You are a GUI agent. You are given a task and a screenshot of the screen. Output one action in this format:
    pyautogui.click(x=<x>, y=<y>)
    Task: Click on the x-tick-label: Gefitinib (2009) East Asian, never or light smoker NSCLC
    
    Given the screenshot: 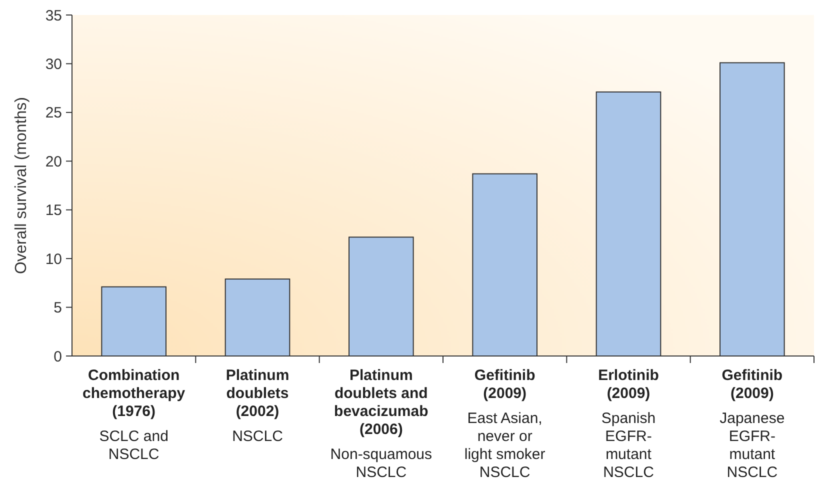 What is the action you would take?
    pyautogui.click(x=505, y=424)
    